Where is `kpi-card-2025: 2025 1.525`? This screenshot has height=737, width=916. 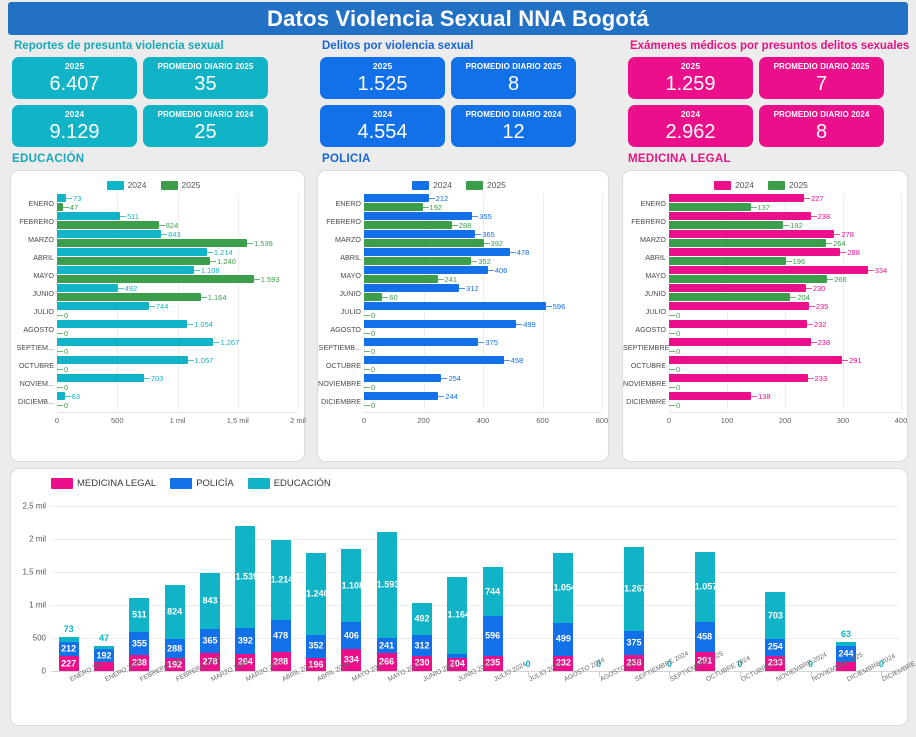 kpi-card-2025: 2025 1.525 is located at coordinates (382, 78).